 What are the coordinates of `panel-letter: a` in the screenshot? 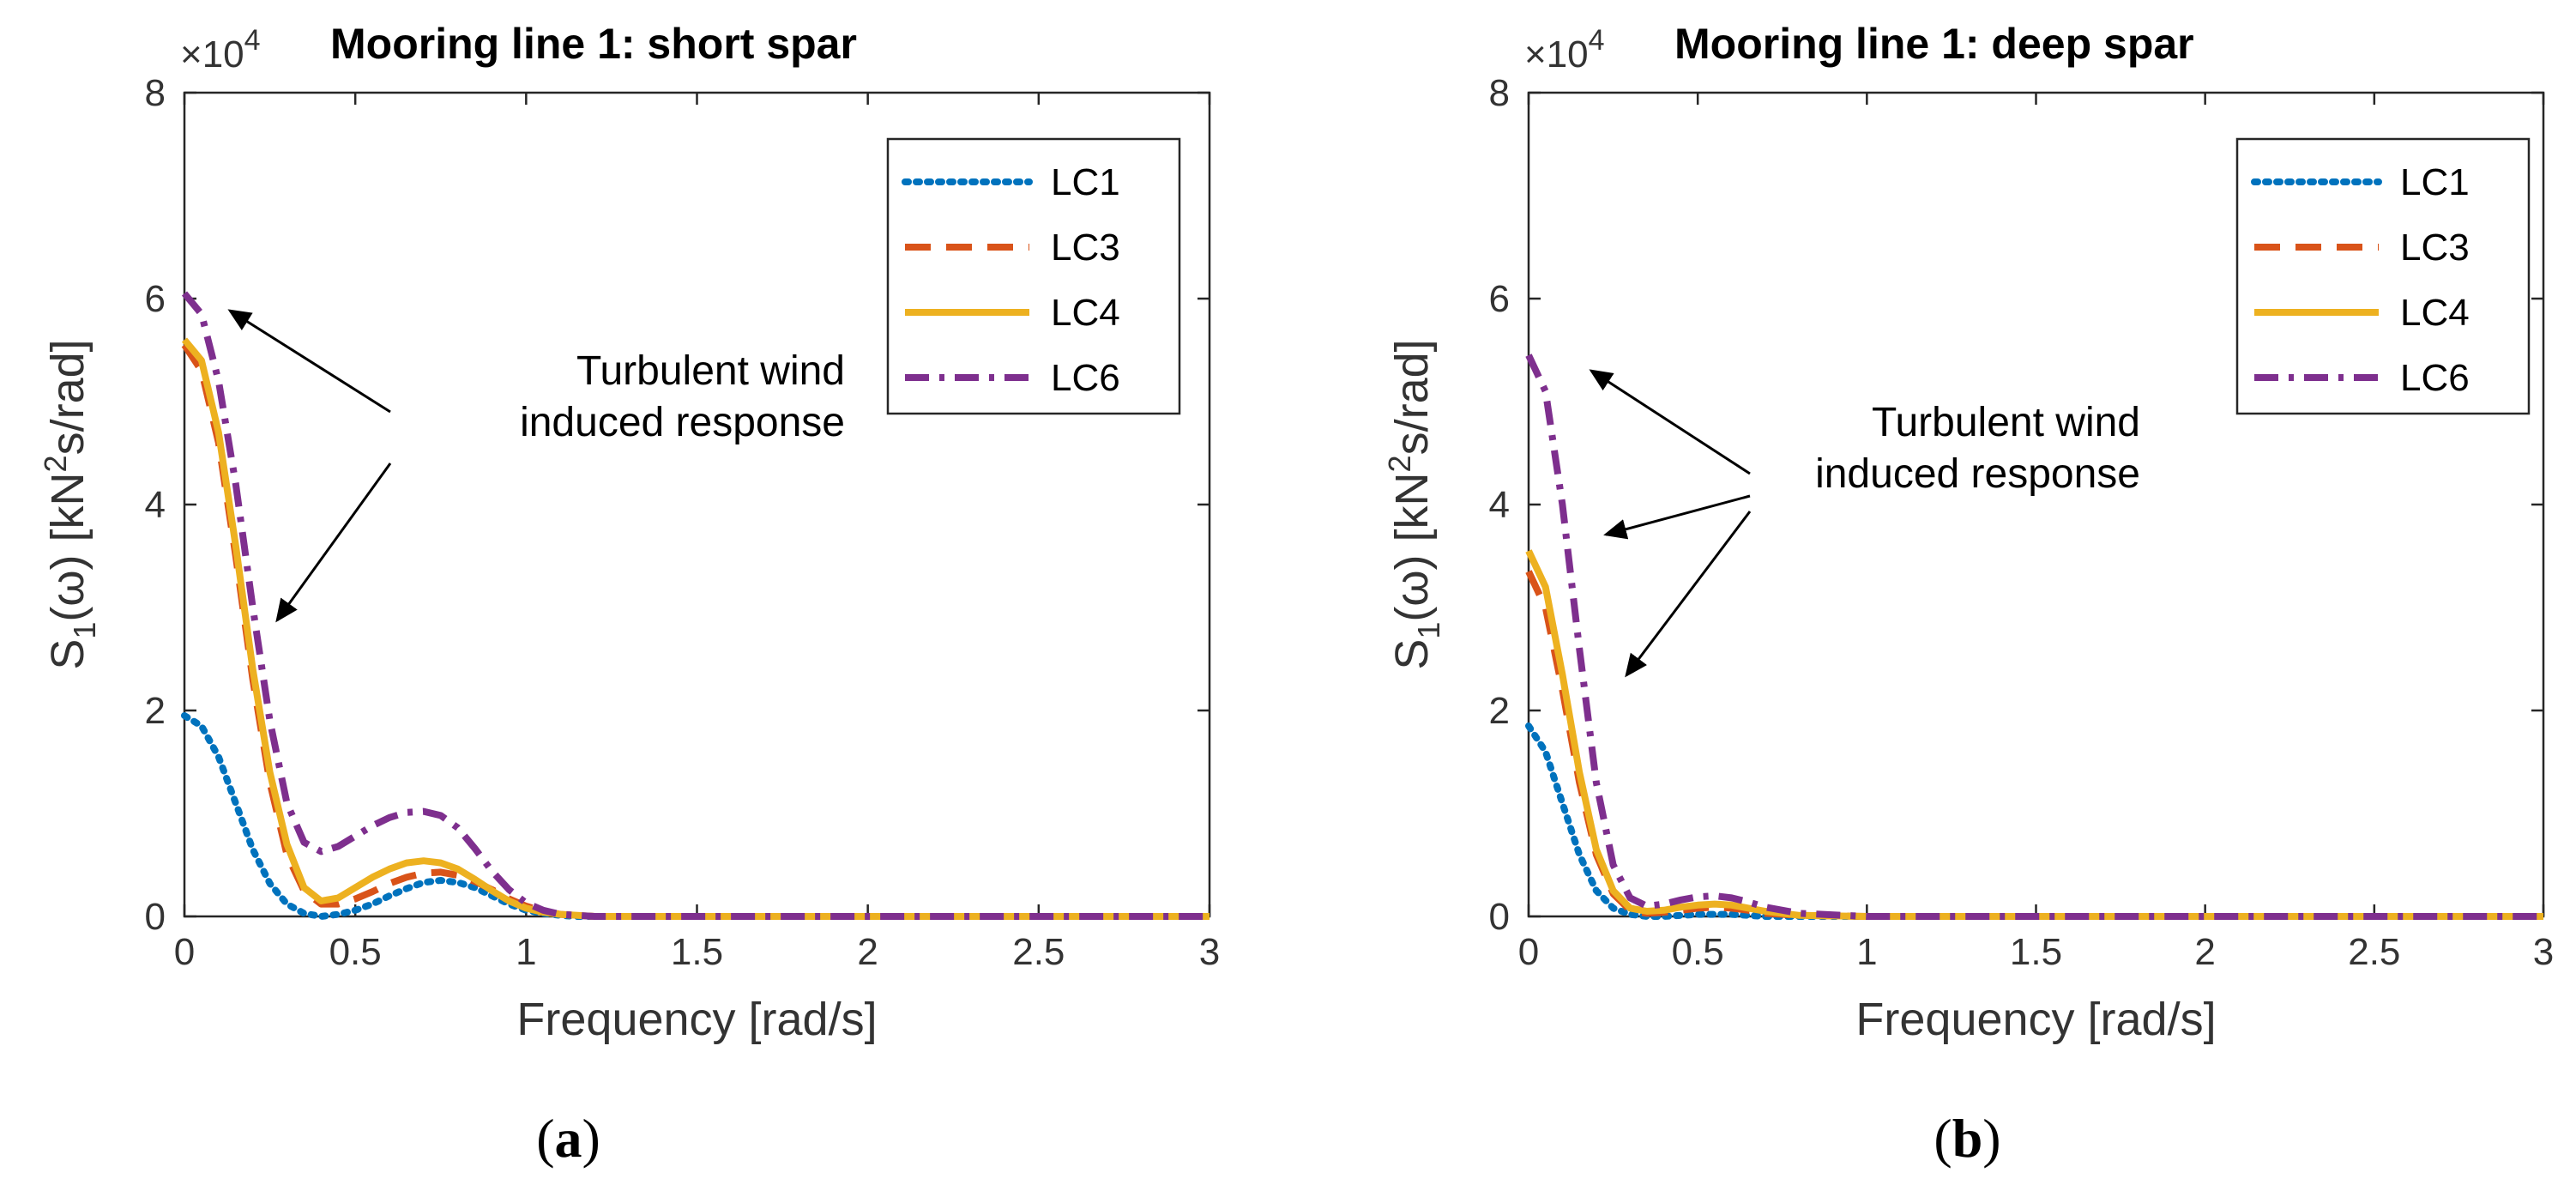 It's located at (568, 1138).